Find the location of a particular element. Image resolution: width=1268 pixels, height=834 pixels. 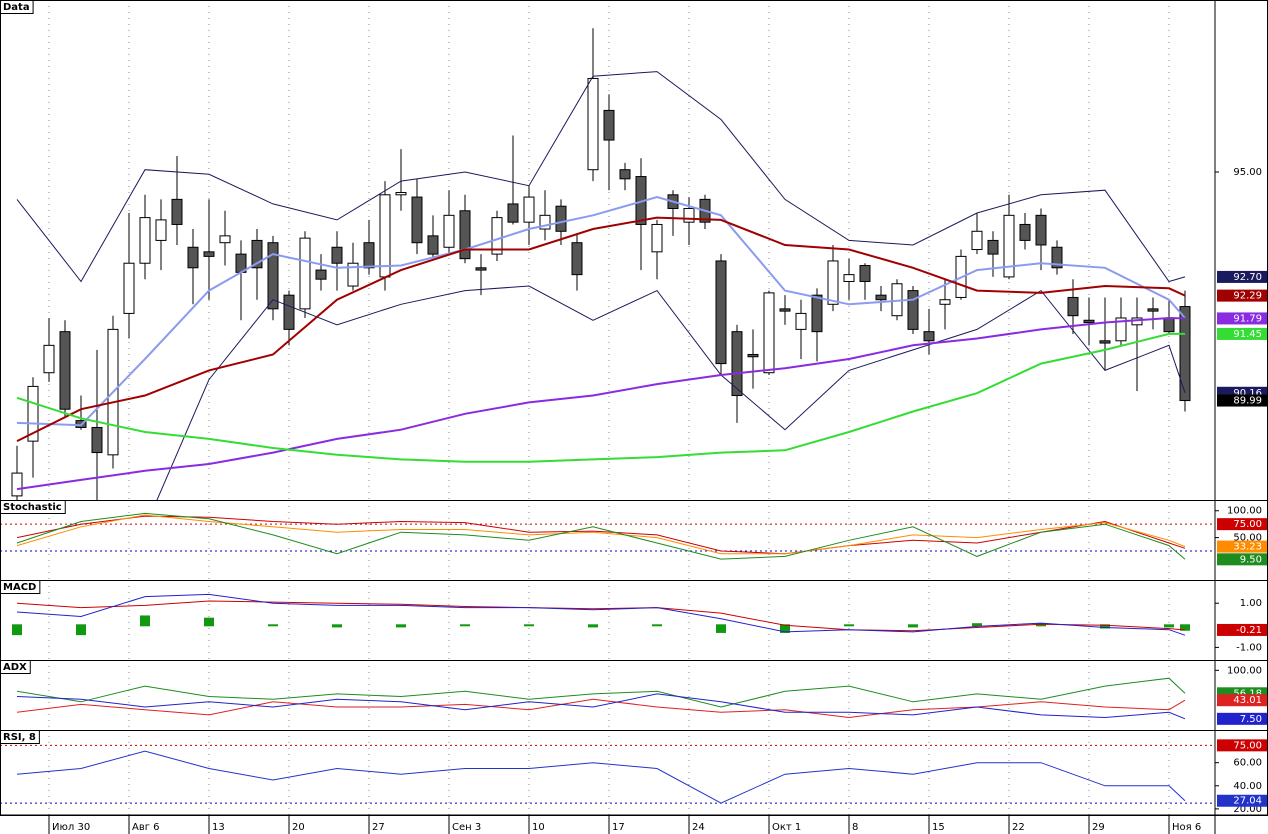

x-tick-label: 27 is located at coordinates (378, 827).